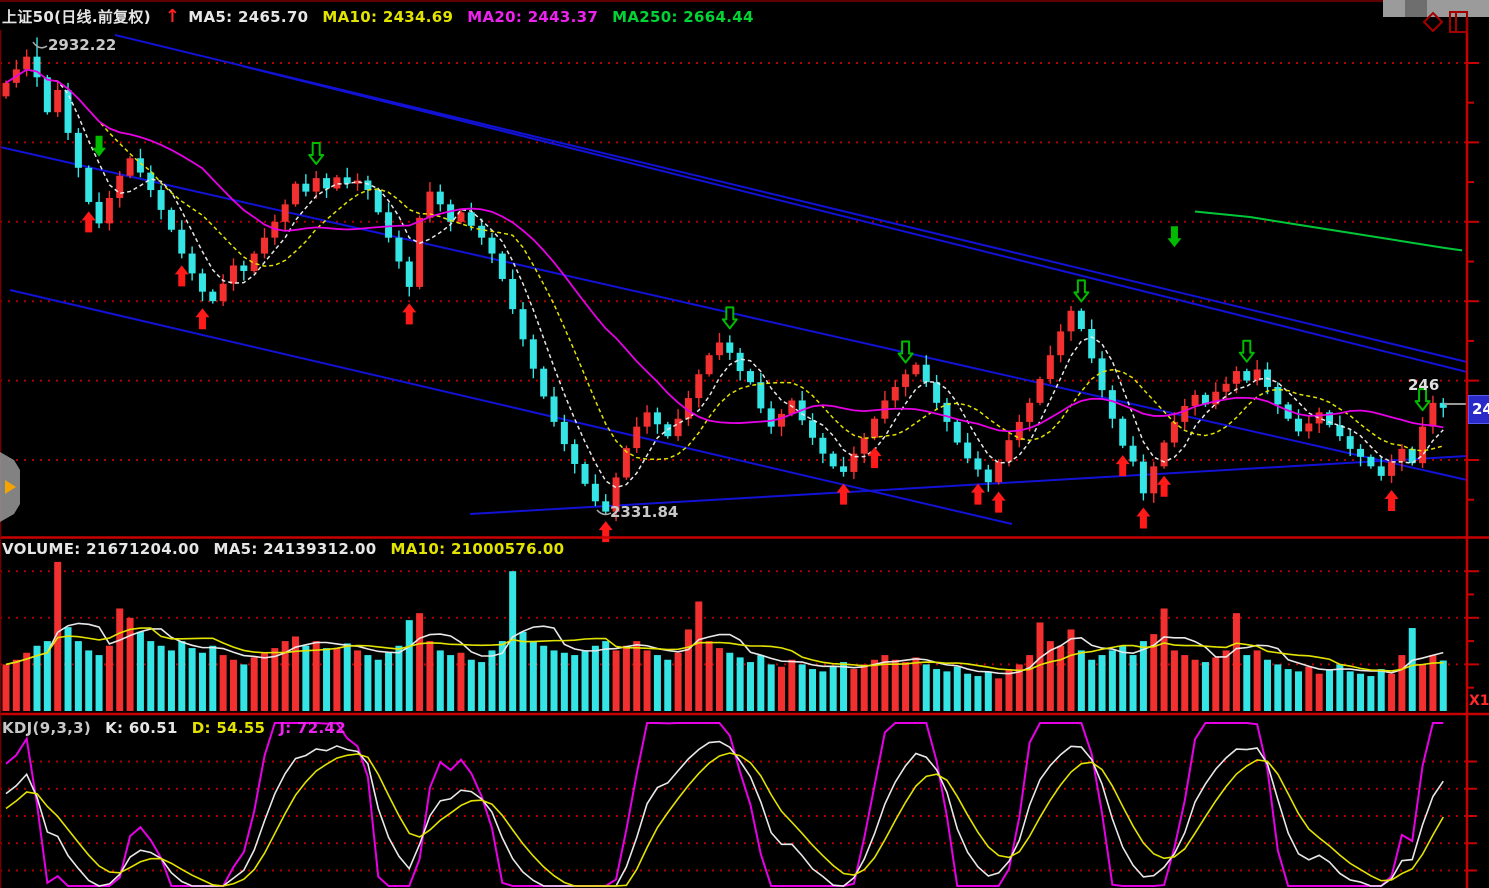 The image size is (1489, 888). Describe the element at coordinates (1328, 231) in the screenshot. I see `ma250-line` at that location.